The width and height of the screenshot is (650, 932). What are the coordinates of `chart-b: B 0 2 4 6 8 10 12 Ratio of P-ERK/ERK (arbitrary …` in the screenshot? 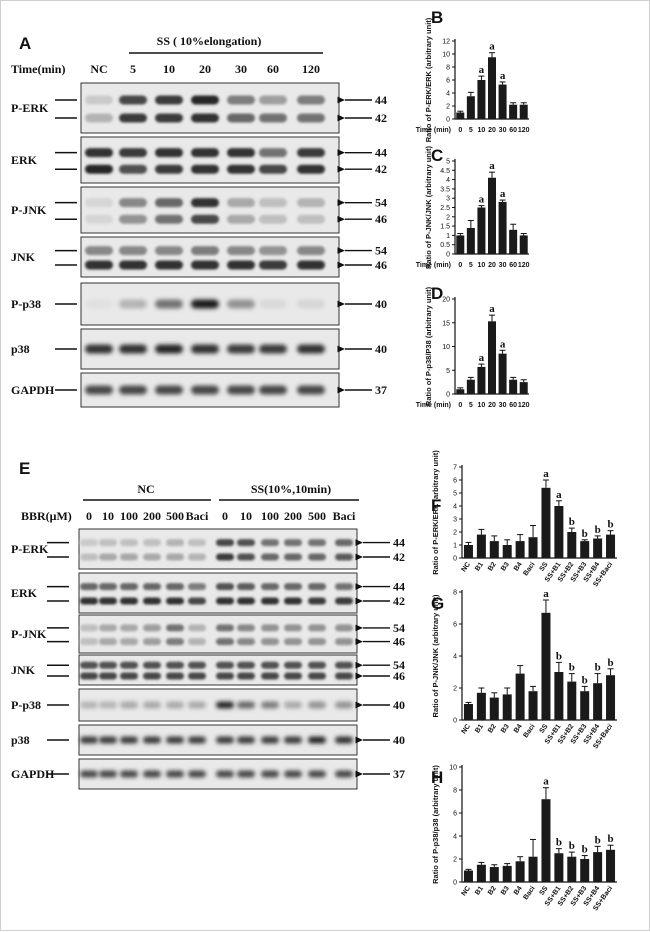 It's located at (473, 75).